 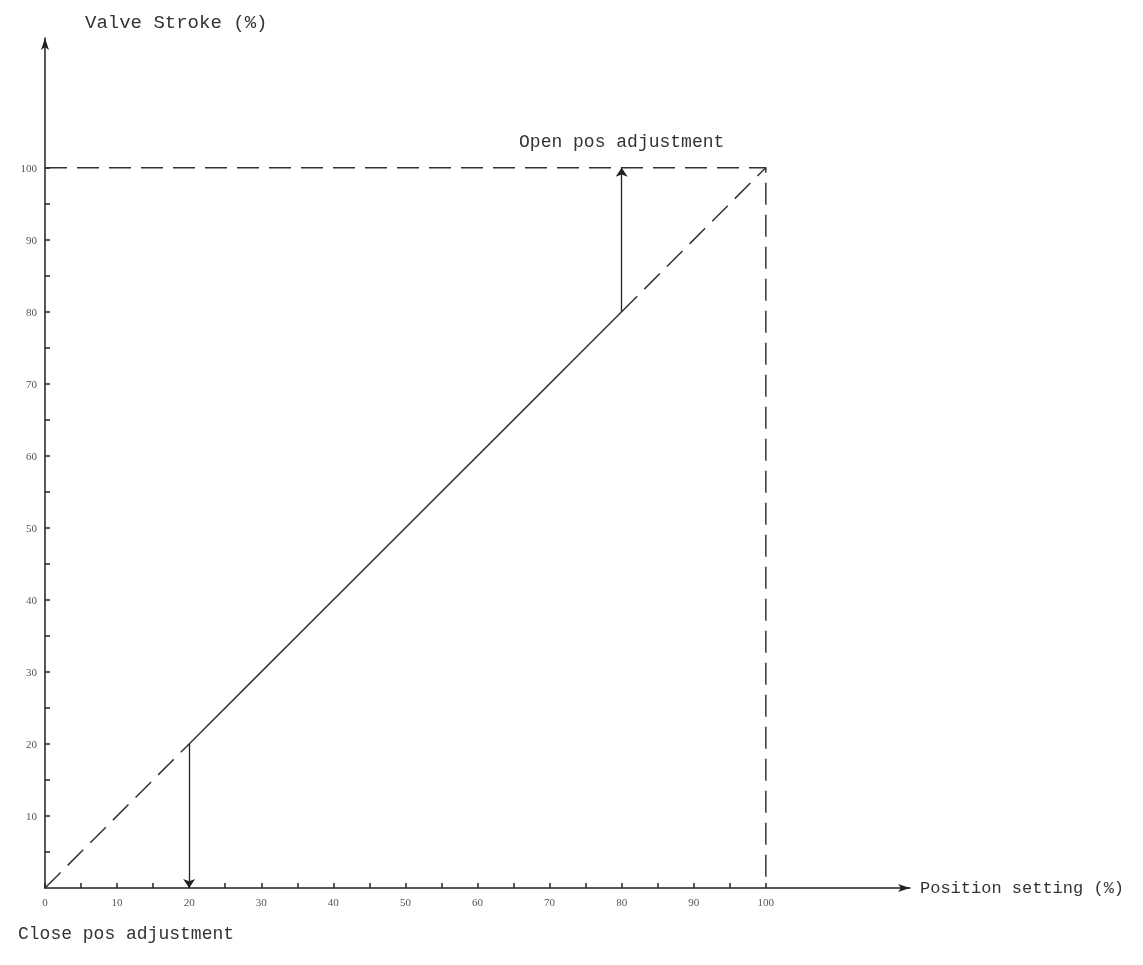 I want to click on y-axis-title: Valve Stroke (%), so click(x=176, y=22).